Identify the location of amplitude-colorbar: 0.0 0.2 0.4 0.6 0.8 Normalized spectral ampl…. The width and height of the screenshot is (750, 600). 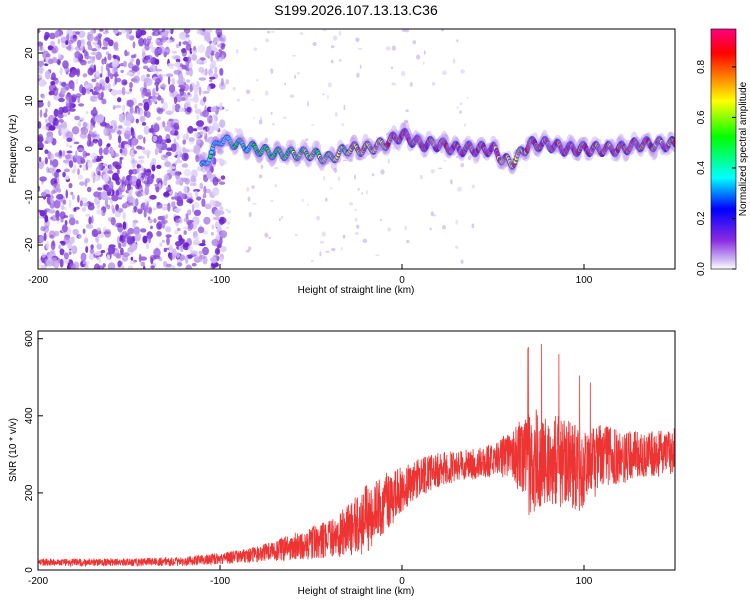
(722, 152).